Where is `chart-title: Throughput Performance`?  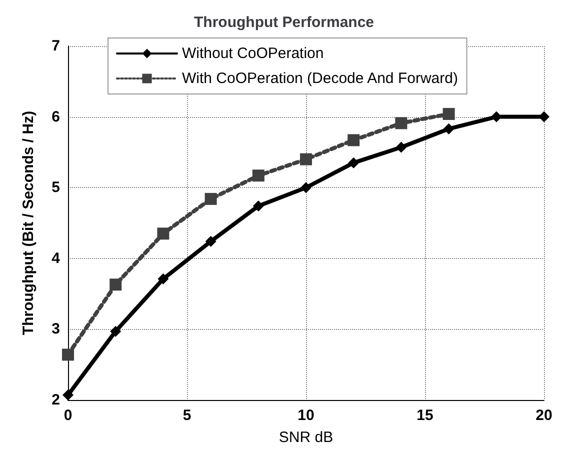 chart-title: Throughput Performance is located at coordinates (284, 22).